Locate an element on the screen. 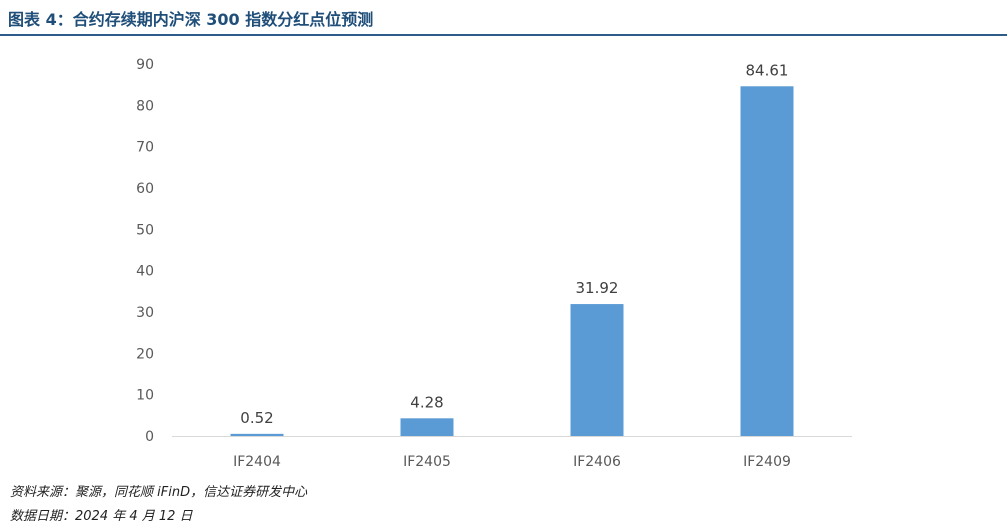  x-tick-label: IF2409 is located at coordinates (767, 462).